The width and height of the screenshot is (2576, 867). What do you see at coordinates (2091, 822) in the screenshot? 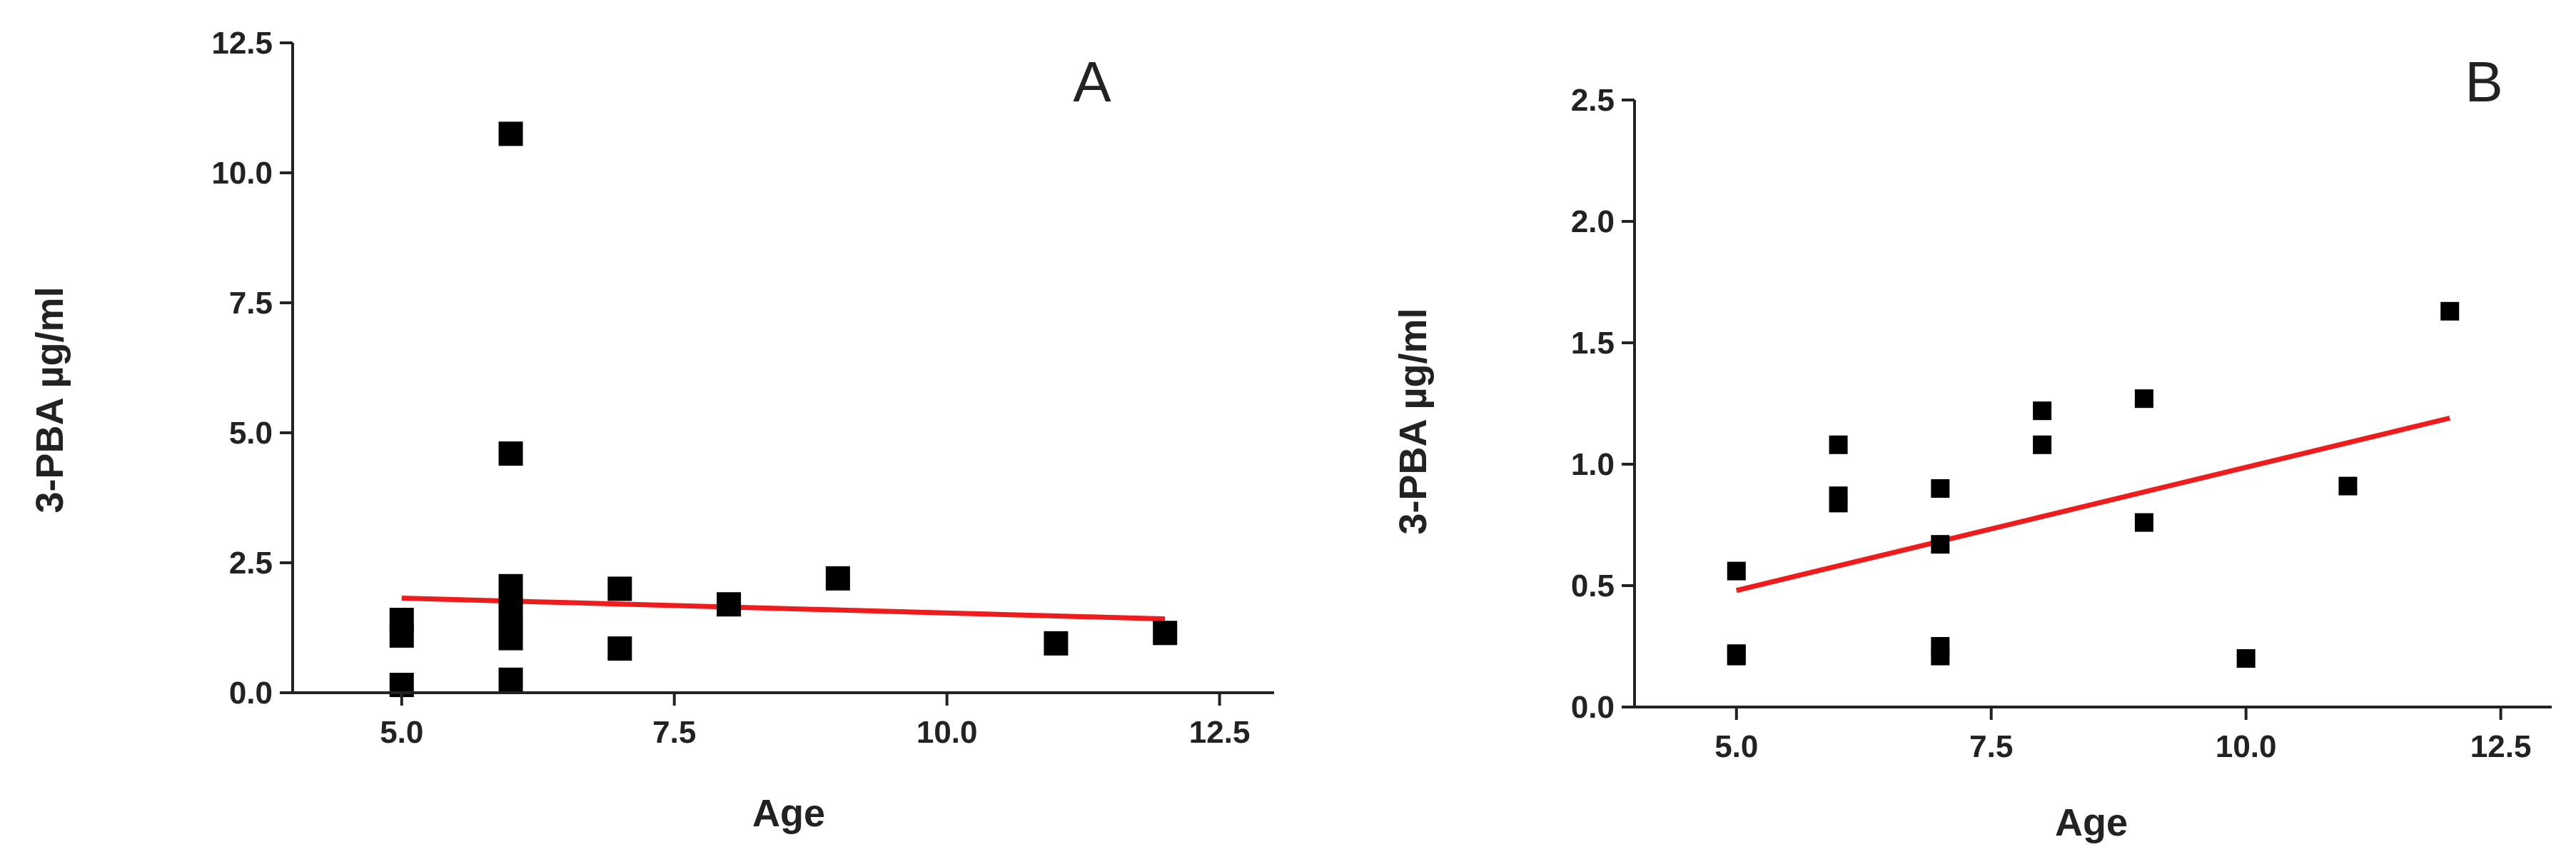
I see `panel-b-x-axis-title: Age` at bounding box center [2091, 822].